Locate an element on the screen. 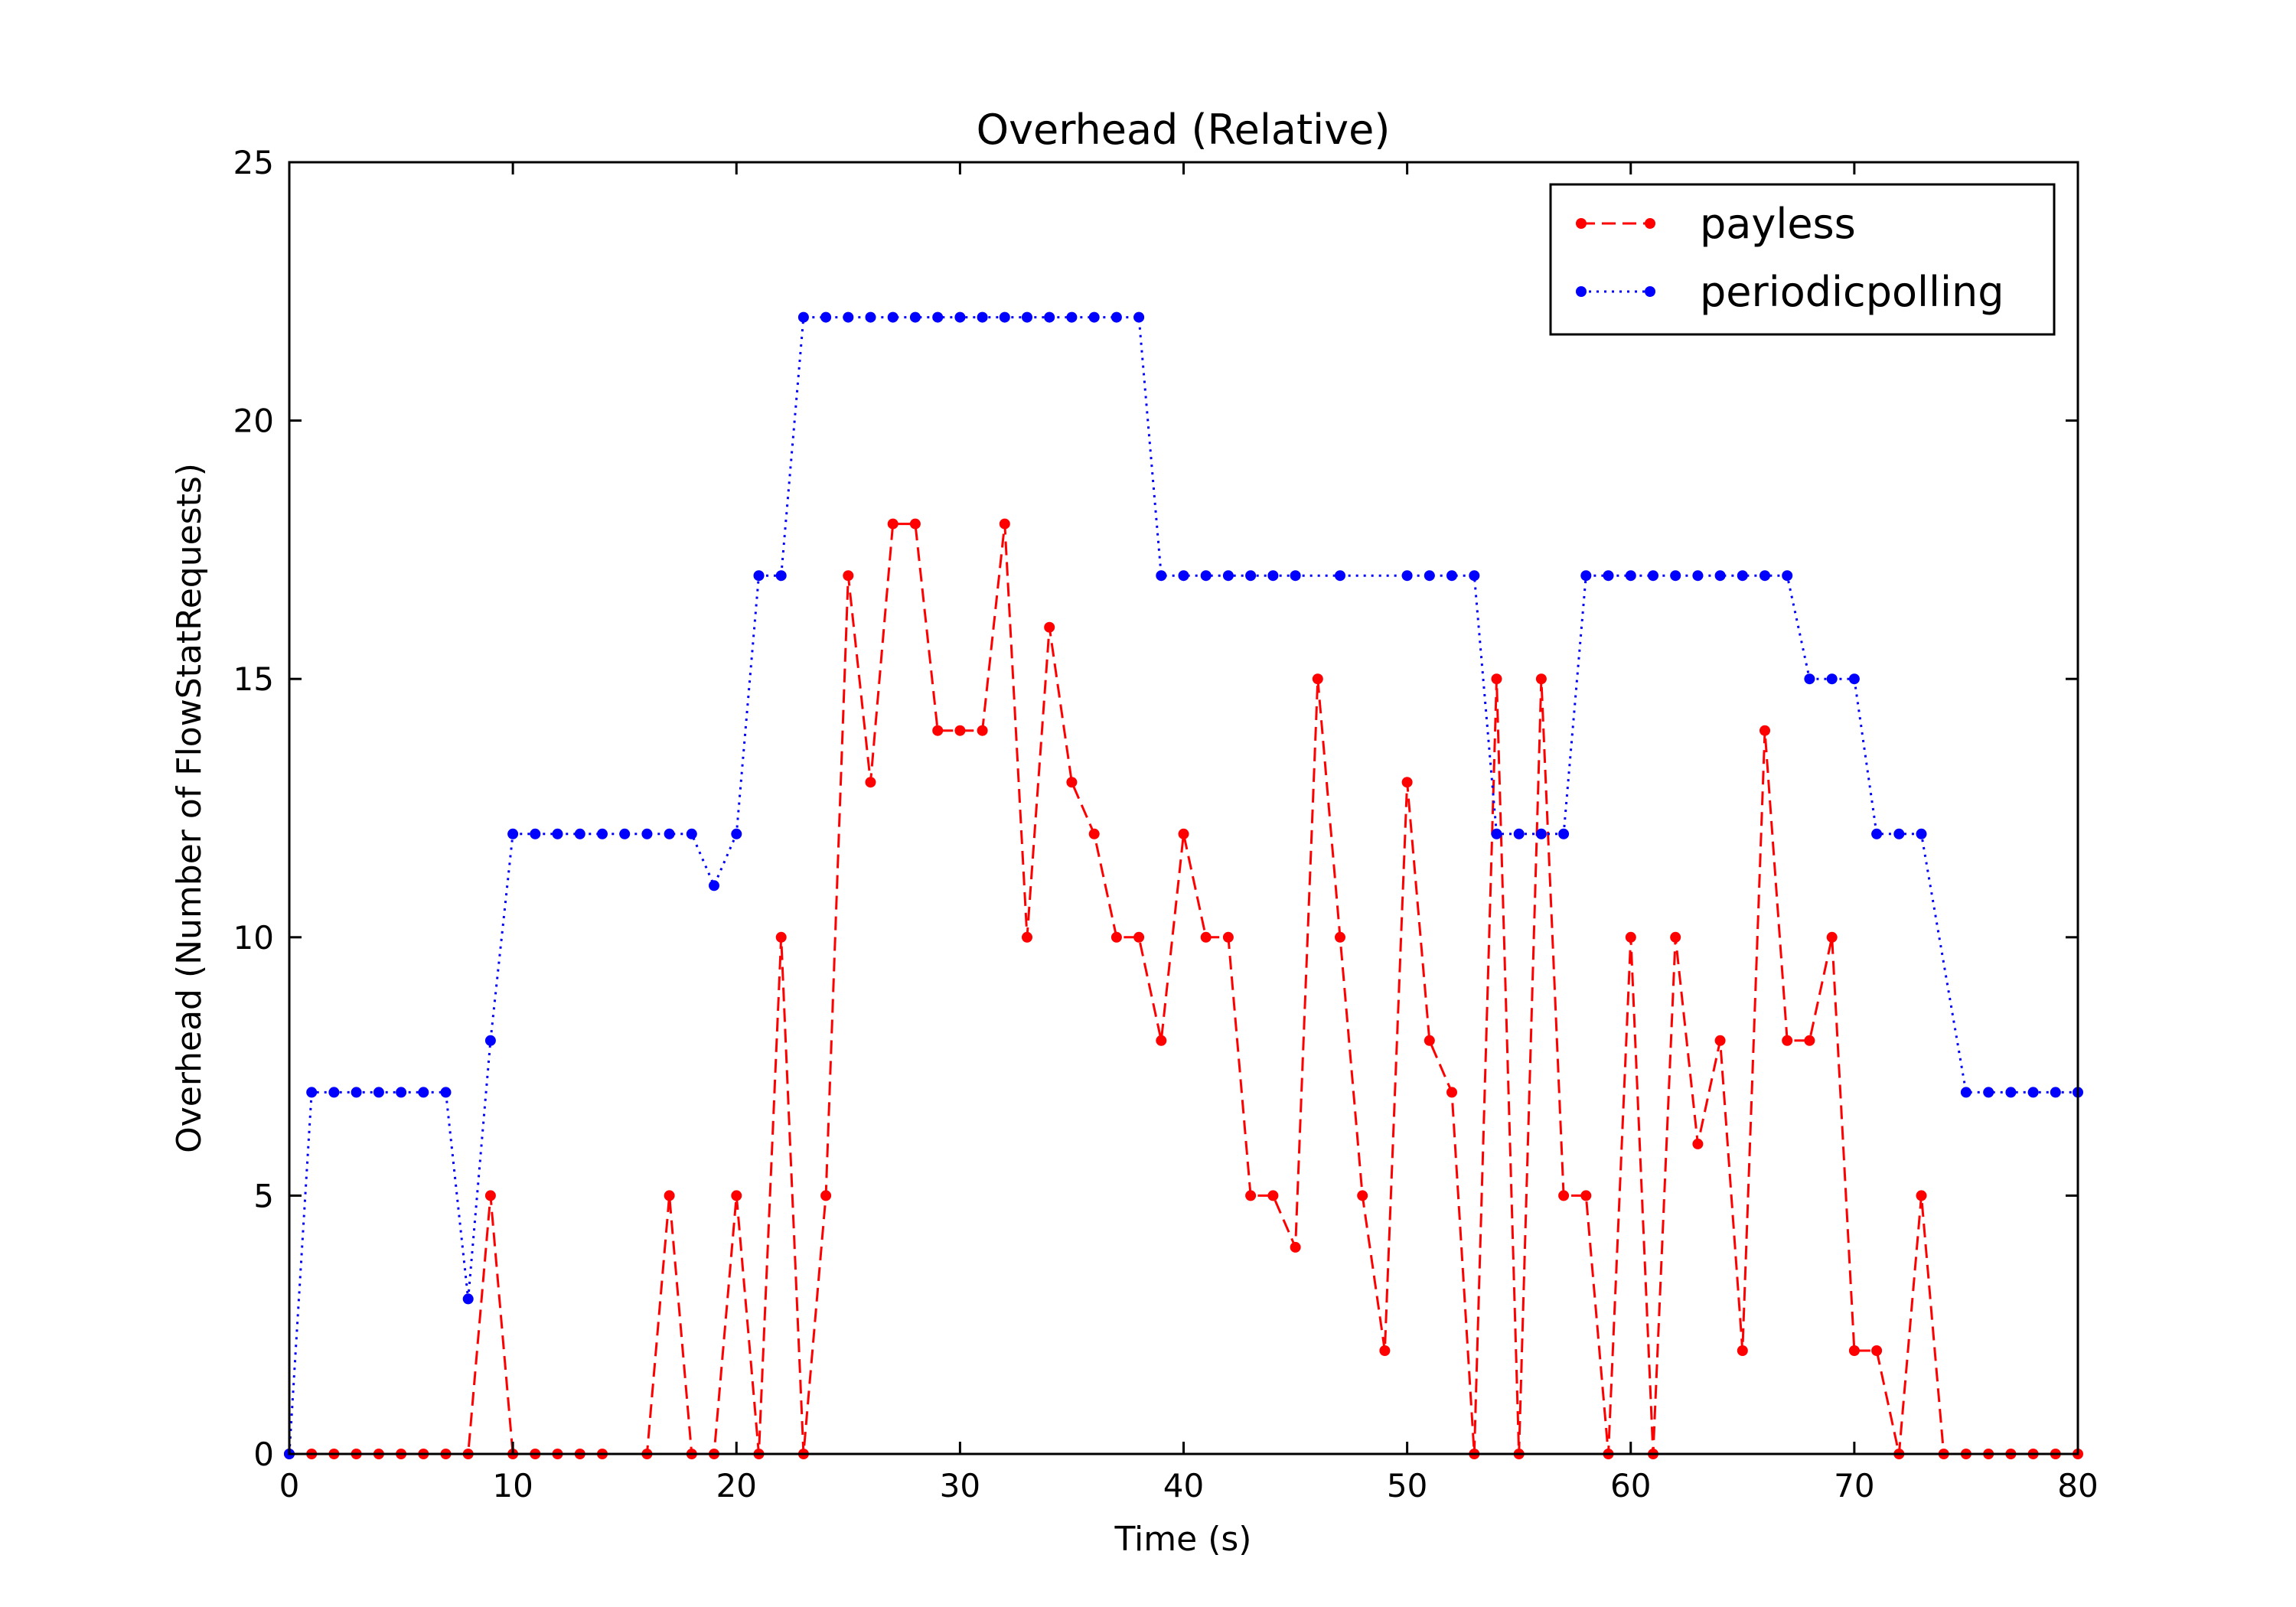  y-tick-label: 5 is located at coordinates (263, 1195).